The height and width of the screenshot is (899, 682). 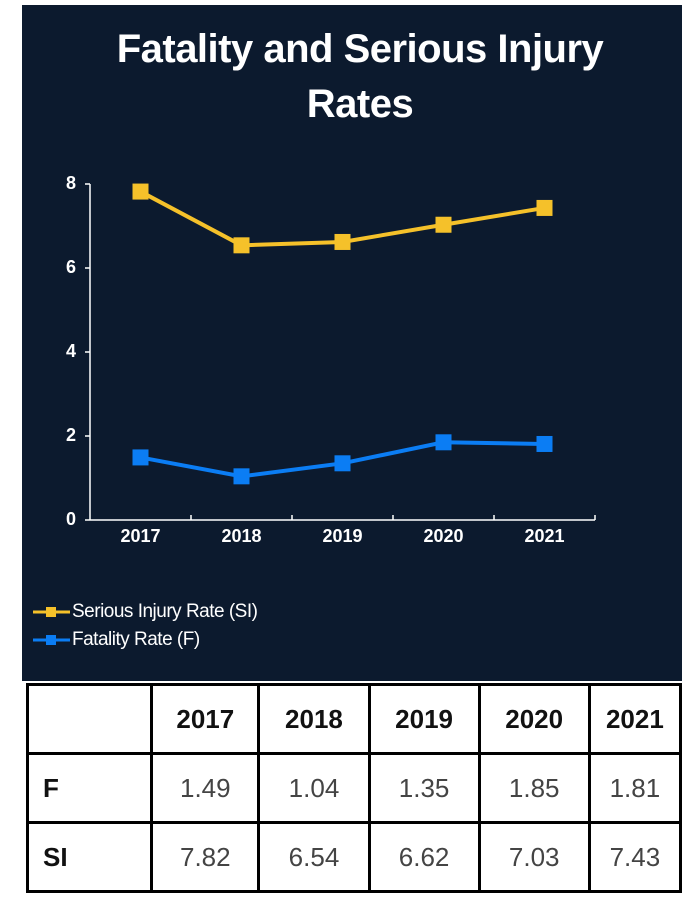 I want to click on value-cell: 1.04, so click(x=314, y=788).